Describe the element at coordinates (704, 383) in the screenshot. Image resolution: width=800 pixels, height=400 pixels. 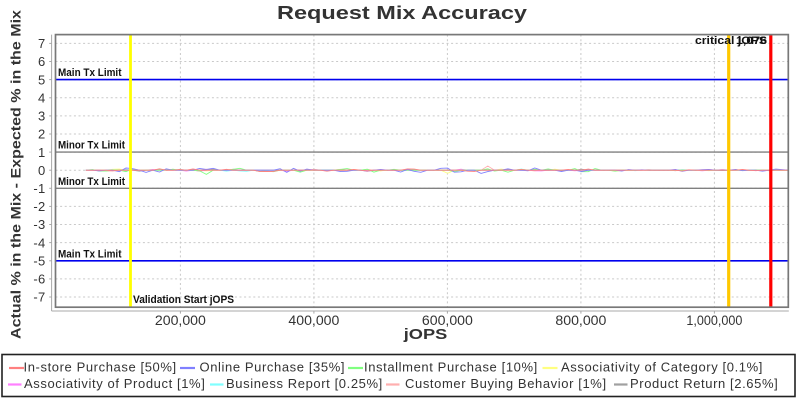
I see `svg-text: Product Return [2.65%]` at that location.